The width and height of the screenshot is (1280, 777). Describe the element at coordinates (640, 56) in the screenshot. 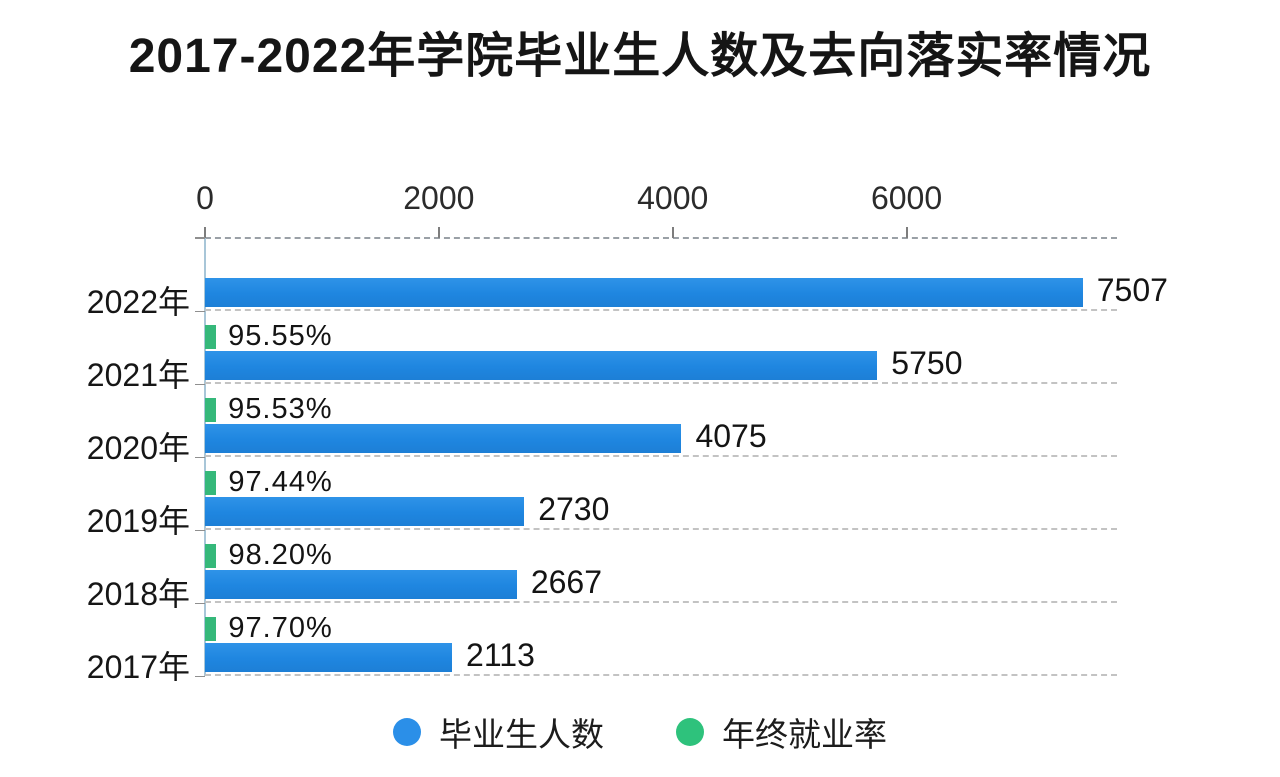

I see `chart-title: 2017-2022年学院毕业生人数及去向落实率情况` at that location.